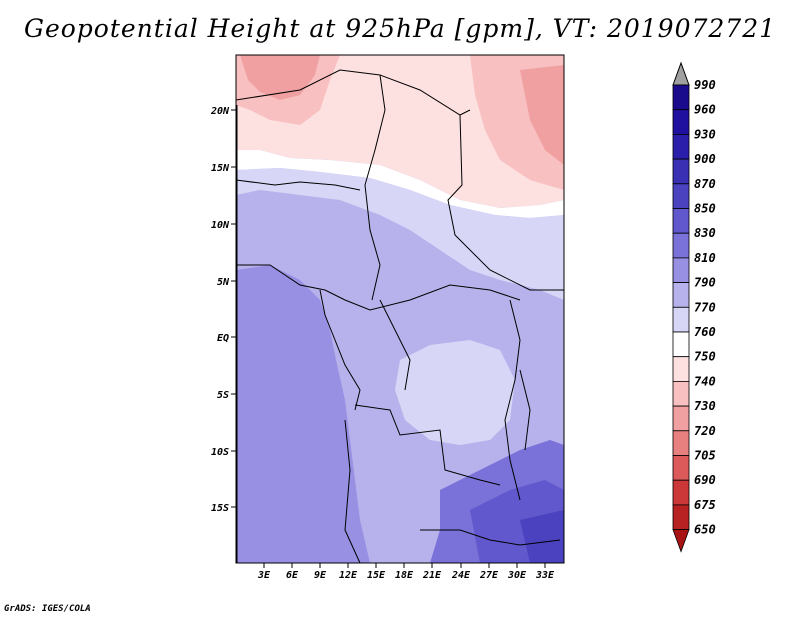  Describe the element at coordinates (264, 575) in the screenshot. I see `svg-text: 3E` at that location.